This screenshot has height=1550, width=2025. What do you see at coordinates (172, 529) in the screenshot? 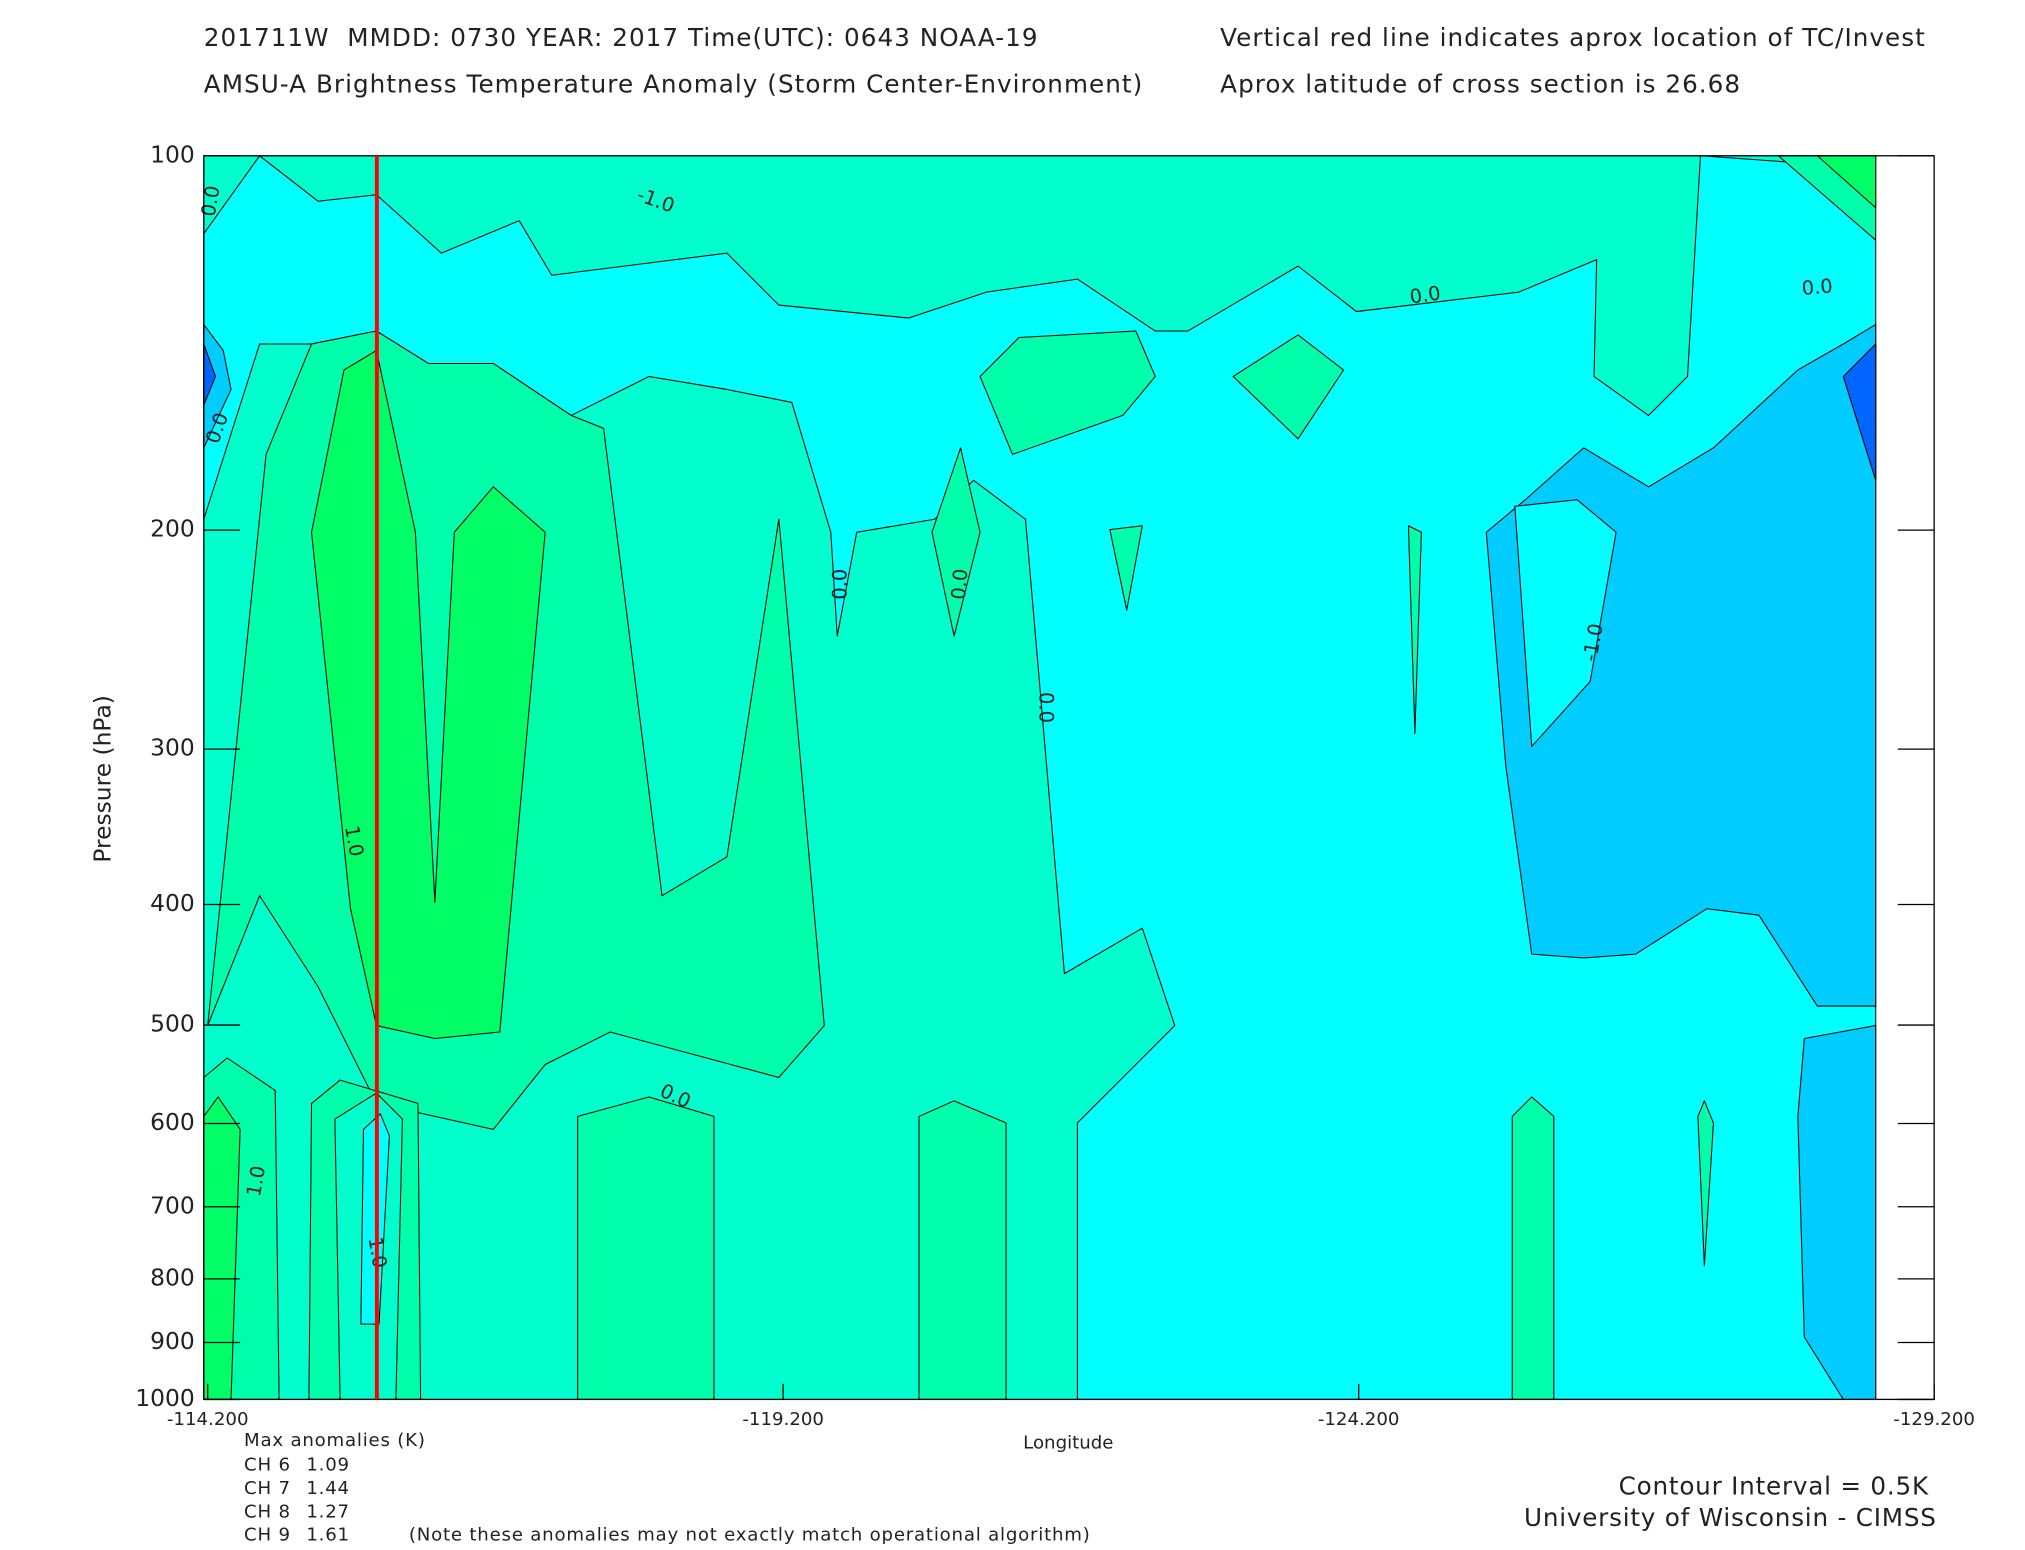
I see `y-tick-label: 200` at bounding box center [172, 529].